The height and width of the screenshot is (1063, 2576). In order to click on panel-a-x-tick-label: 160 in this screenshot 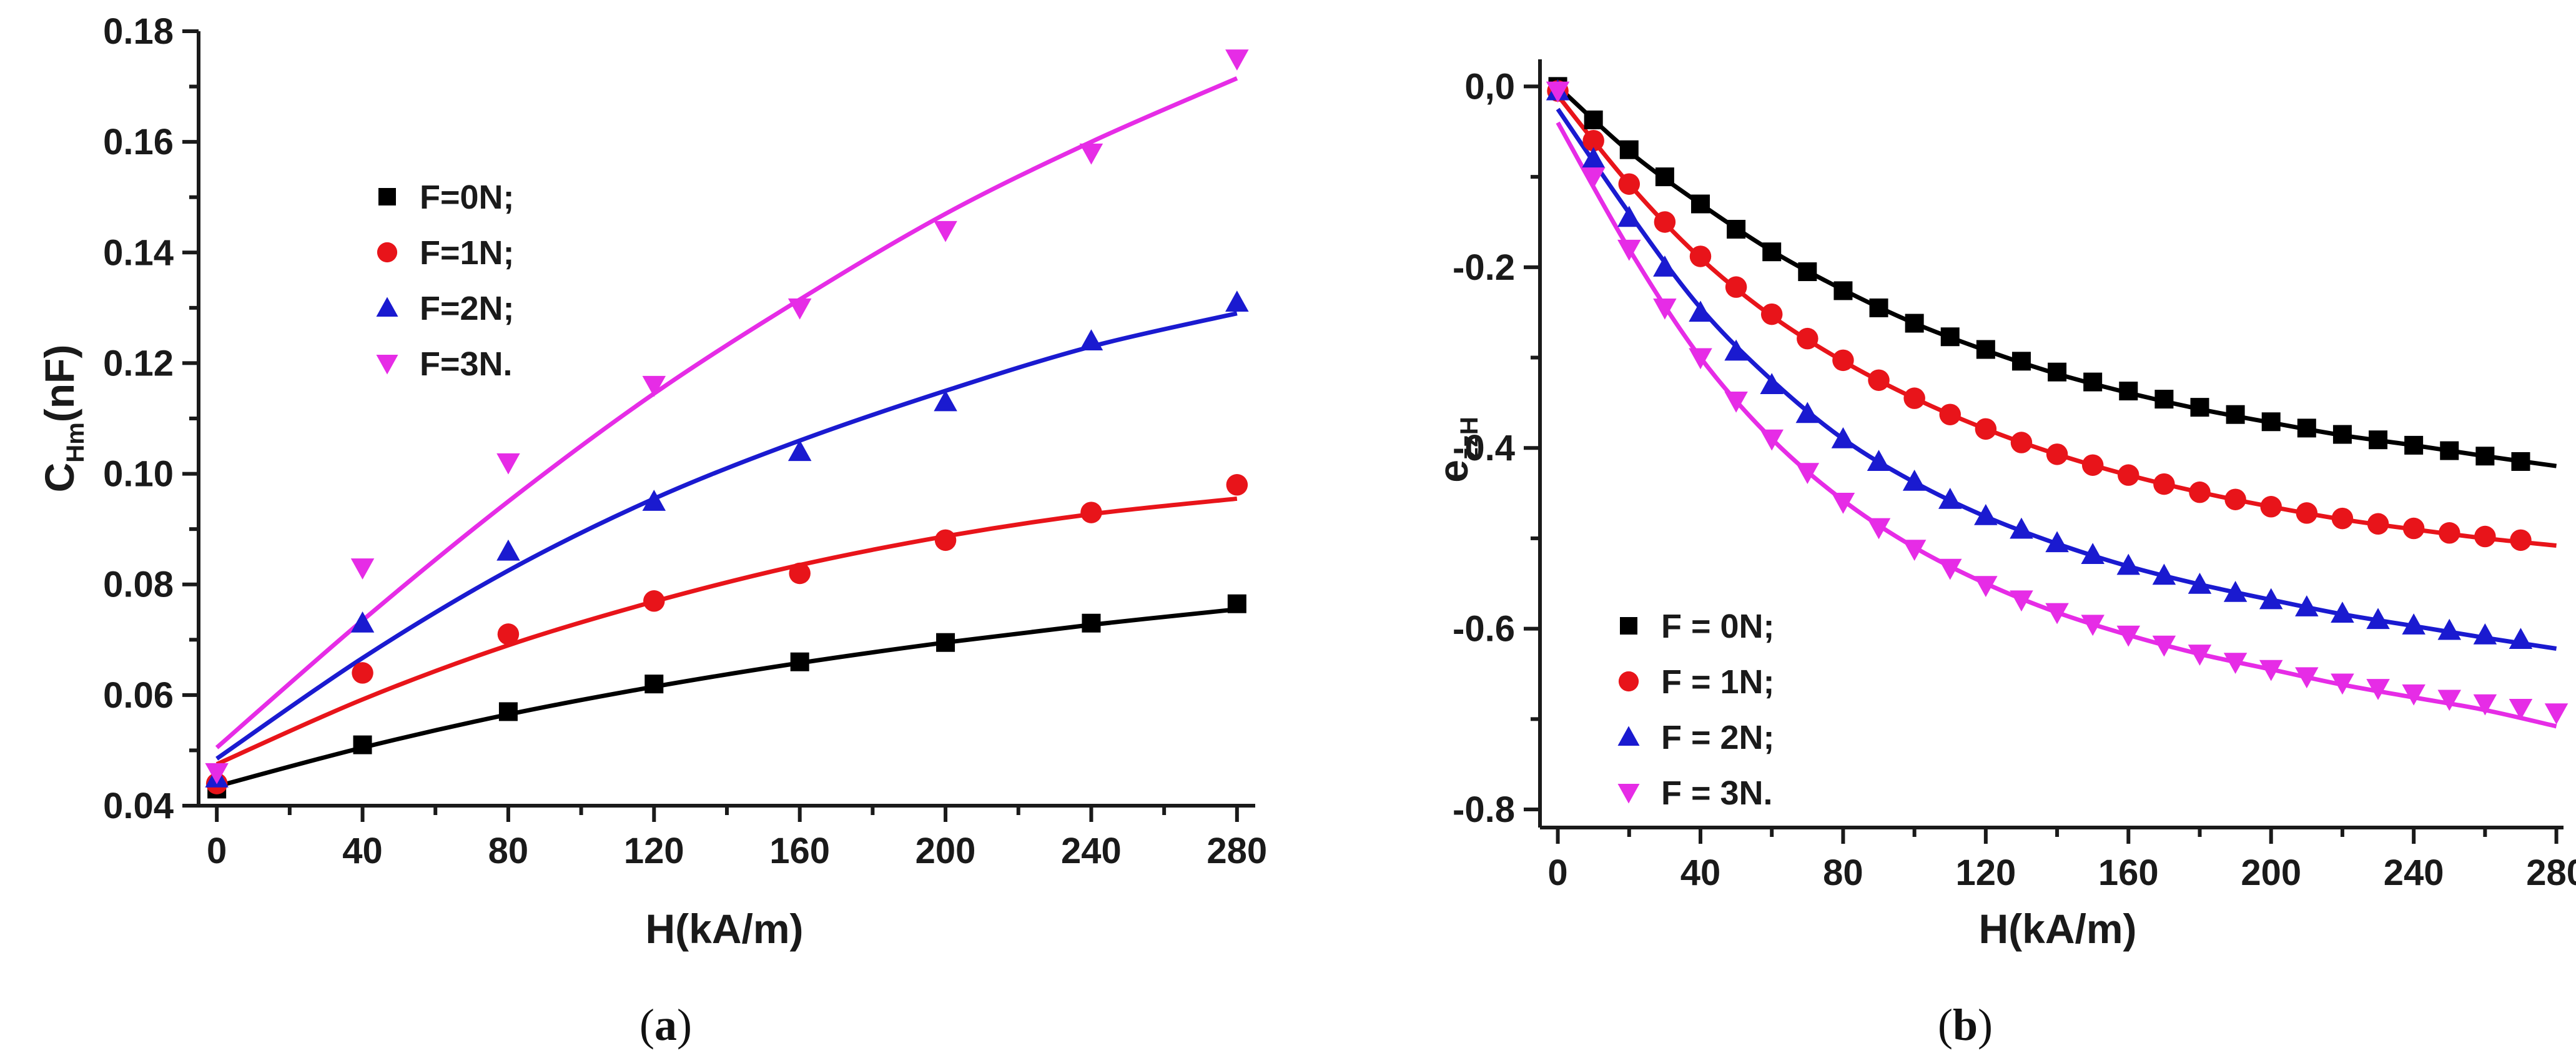, I will do `click(800, 851)`.